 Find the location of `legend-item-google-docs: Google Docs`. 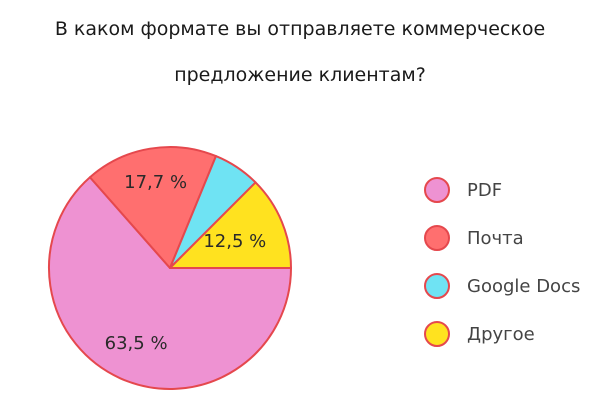

legend-item-google-docs: Google Docs is located at coordinates (502, 286).